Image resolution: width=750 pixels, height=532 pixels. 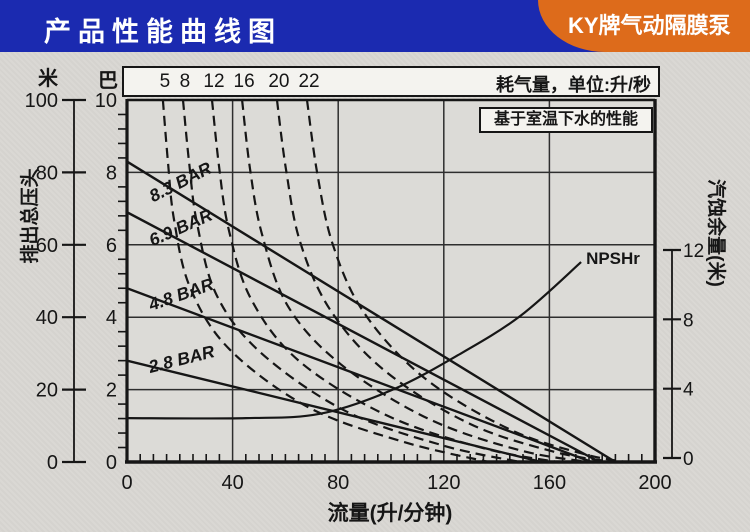 I want to click on bar-axis-title: 巴, so click(x=108, y=81).